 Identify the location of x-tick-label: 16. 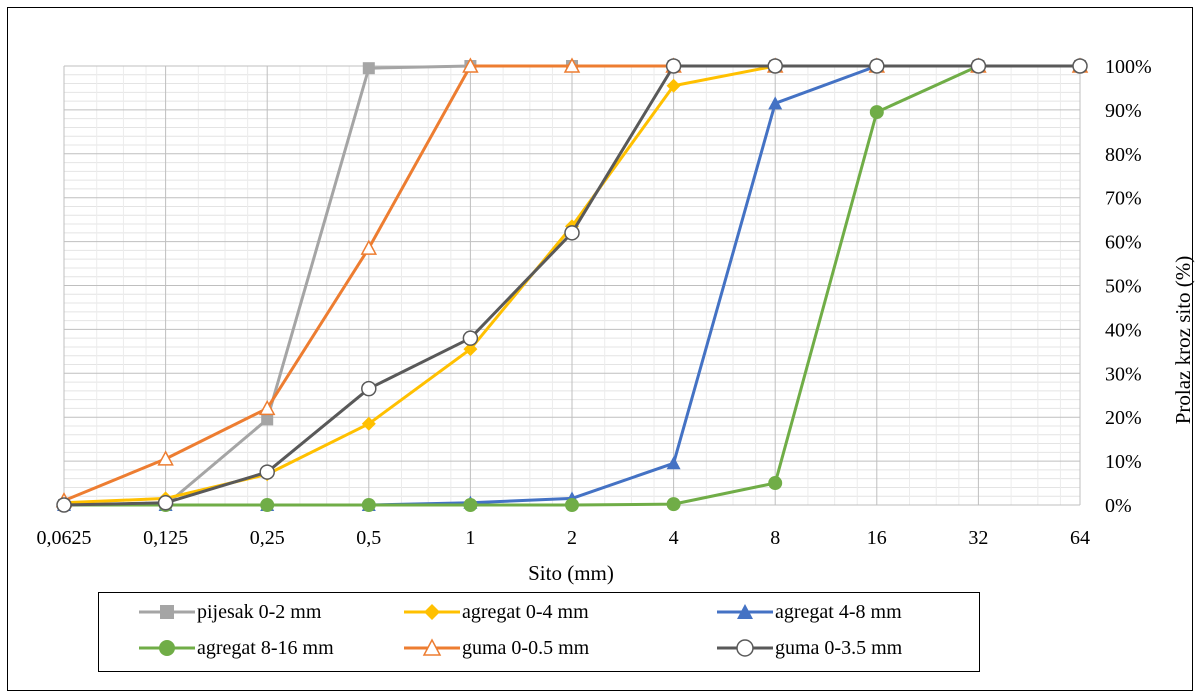
(877, 538).